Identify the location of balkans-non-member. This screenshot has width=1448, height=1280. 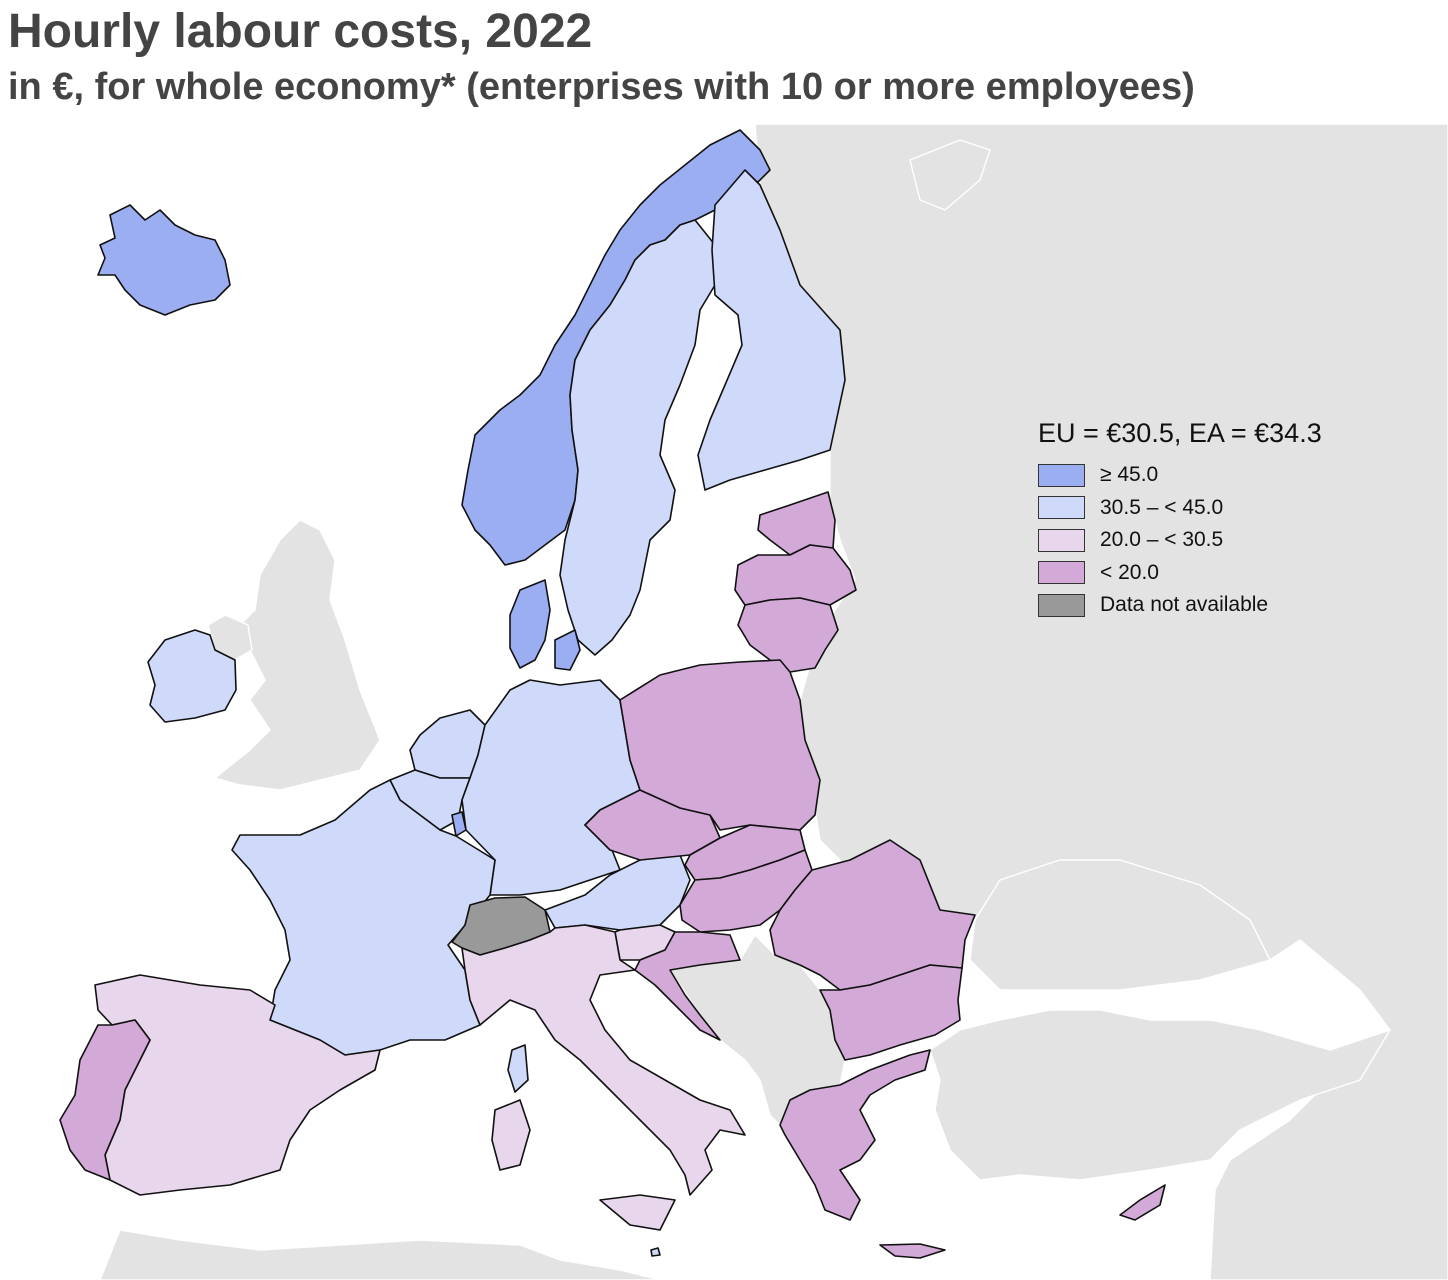
(757, 1030).